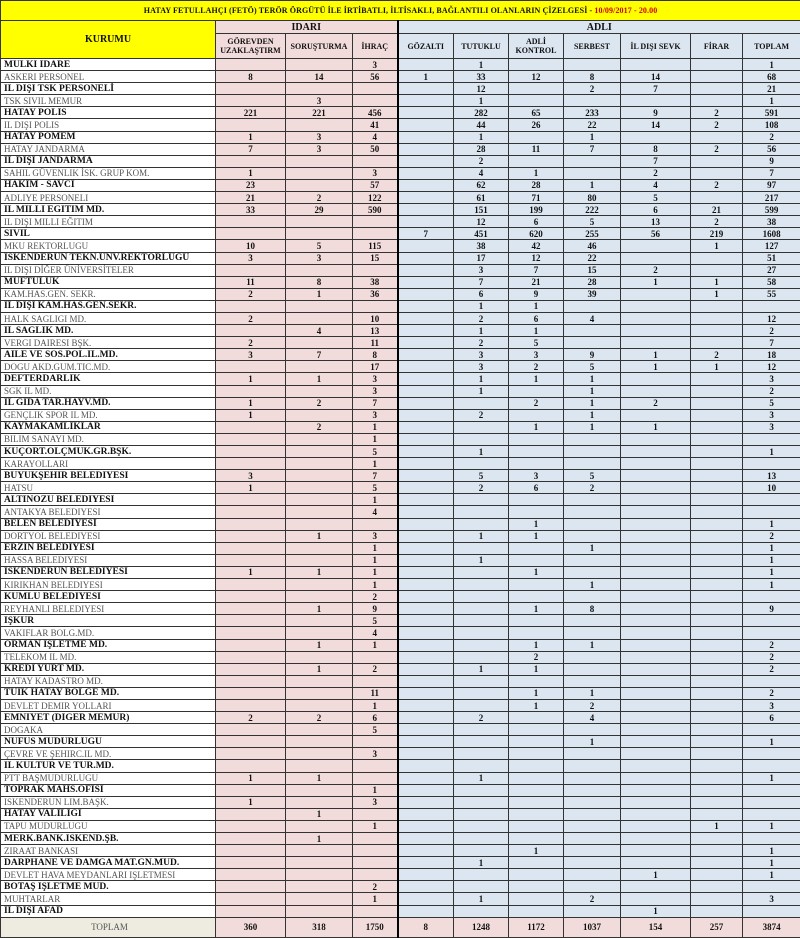  What do you see at coordinates (108, 64) in the screenshot?
I see `kurum-name: MULKI IDARE` at bounding box center [108, 64].